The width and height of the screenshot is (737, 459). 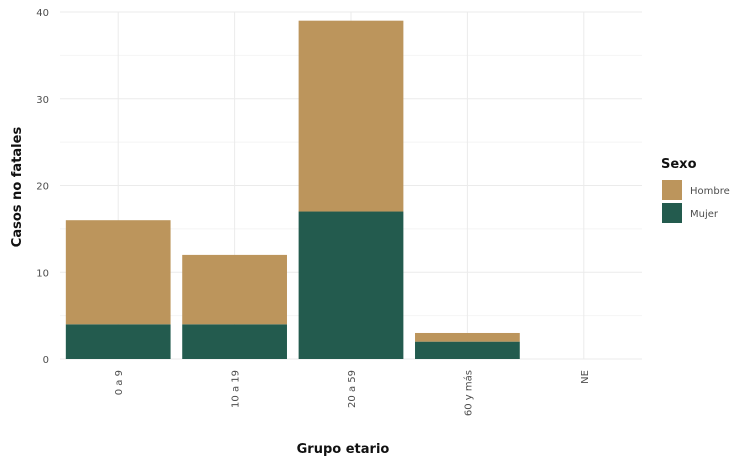 I want to click on y-tick-label: 40, so click(x=42, y=13).